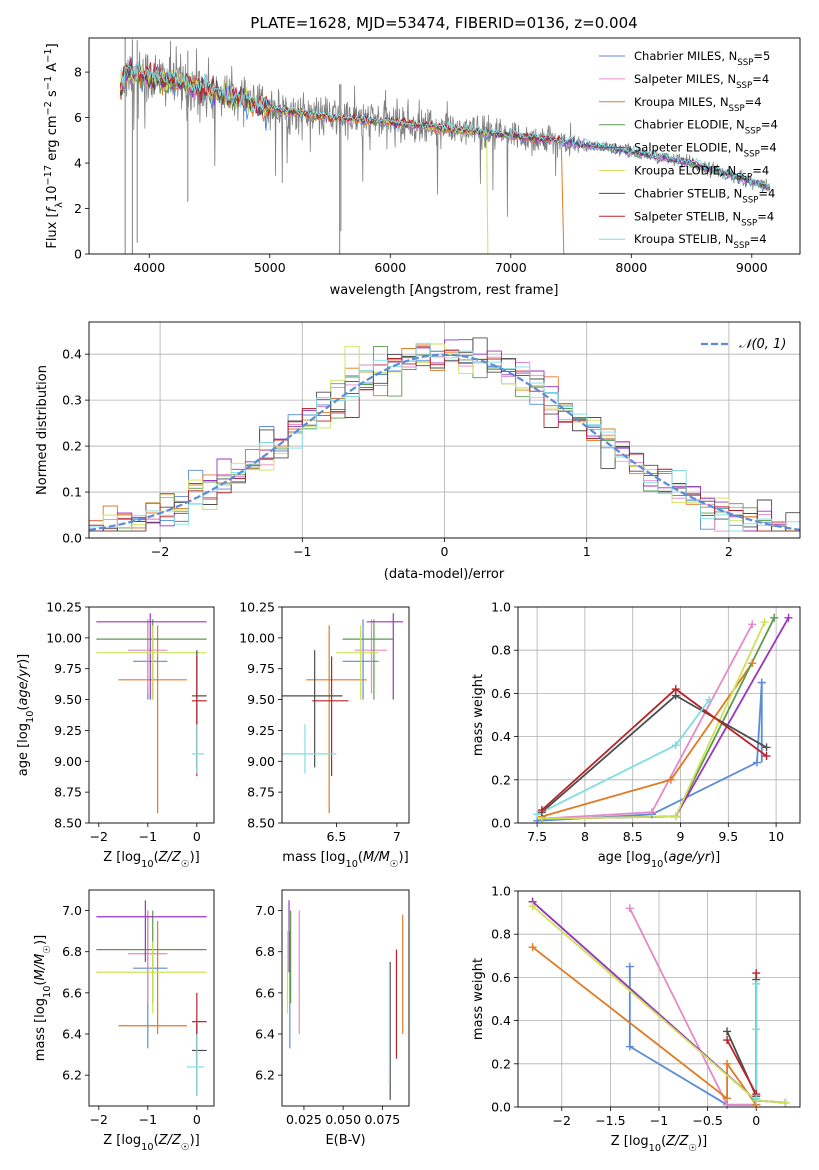  What do you see at coordinates (43, 998) in the screenshot?
I see `mass_vs_Z-ylabel: mass [log10(M/M☉)]` at bounding box center [43, 998].